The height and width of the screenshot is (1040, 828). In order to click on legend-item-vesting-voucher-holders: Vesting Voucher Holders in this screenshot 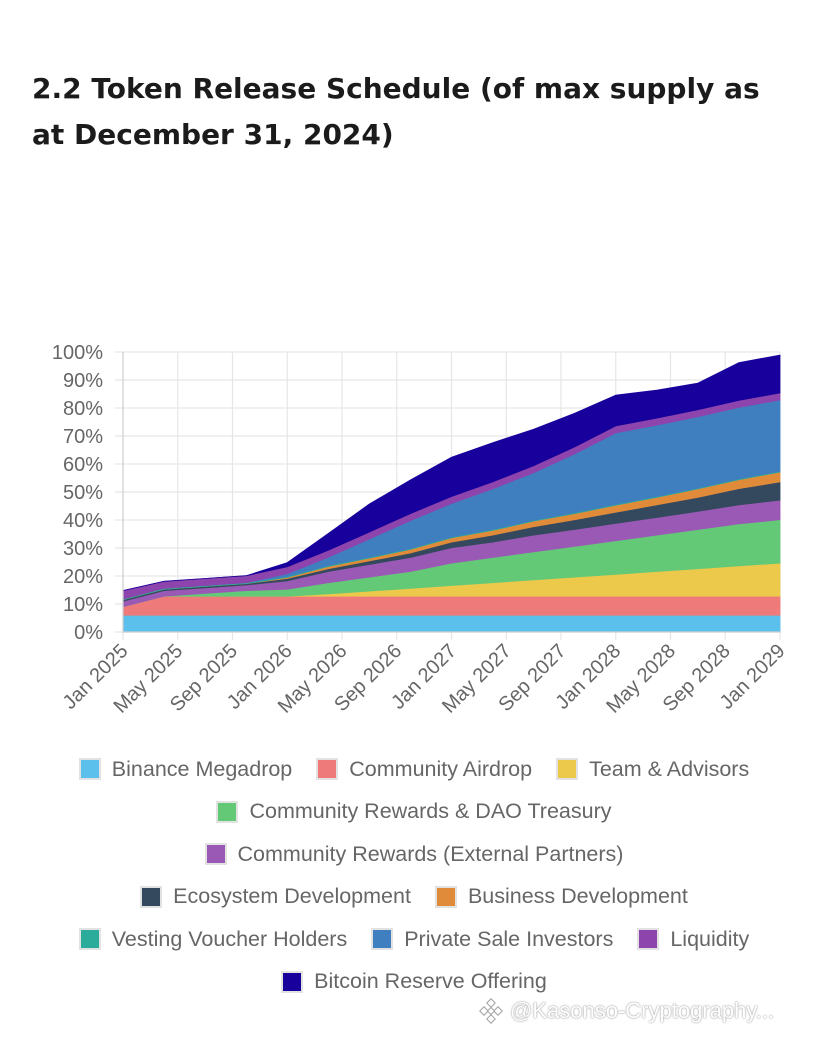, I will do `click(213, 939)`.